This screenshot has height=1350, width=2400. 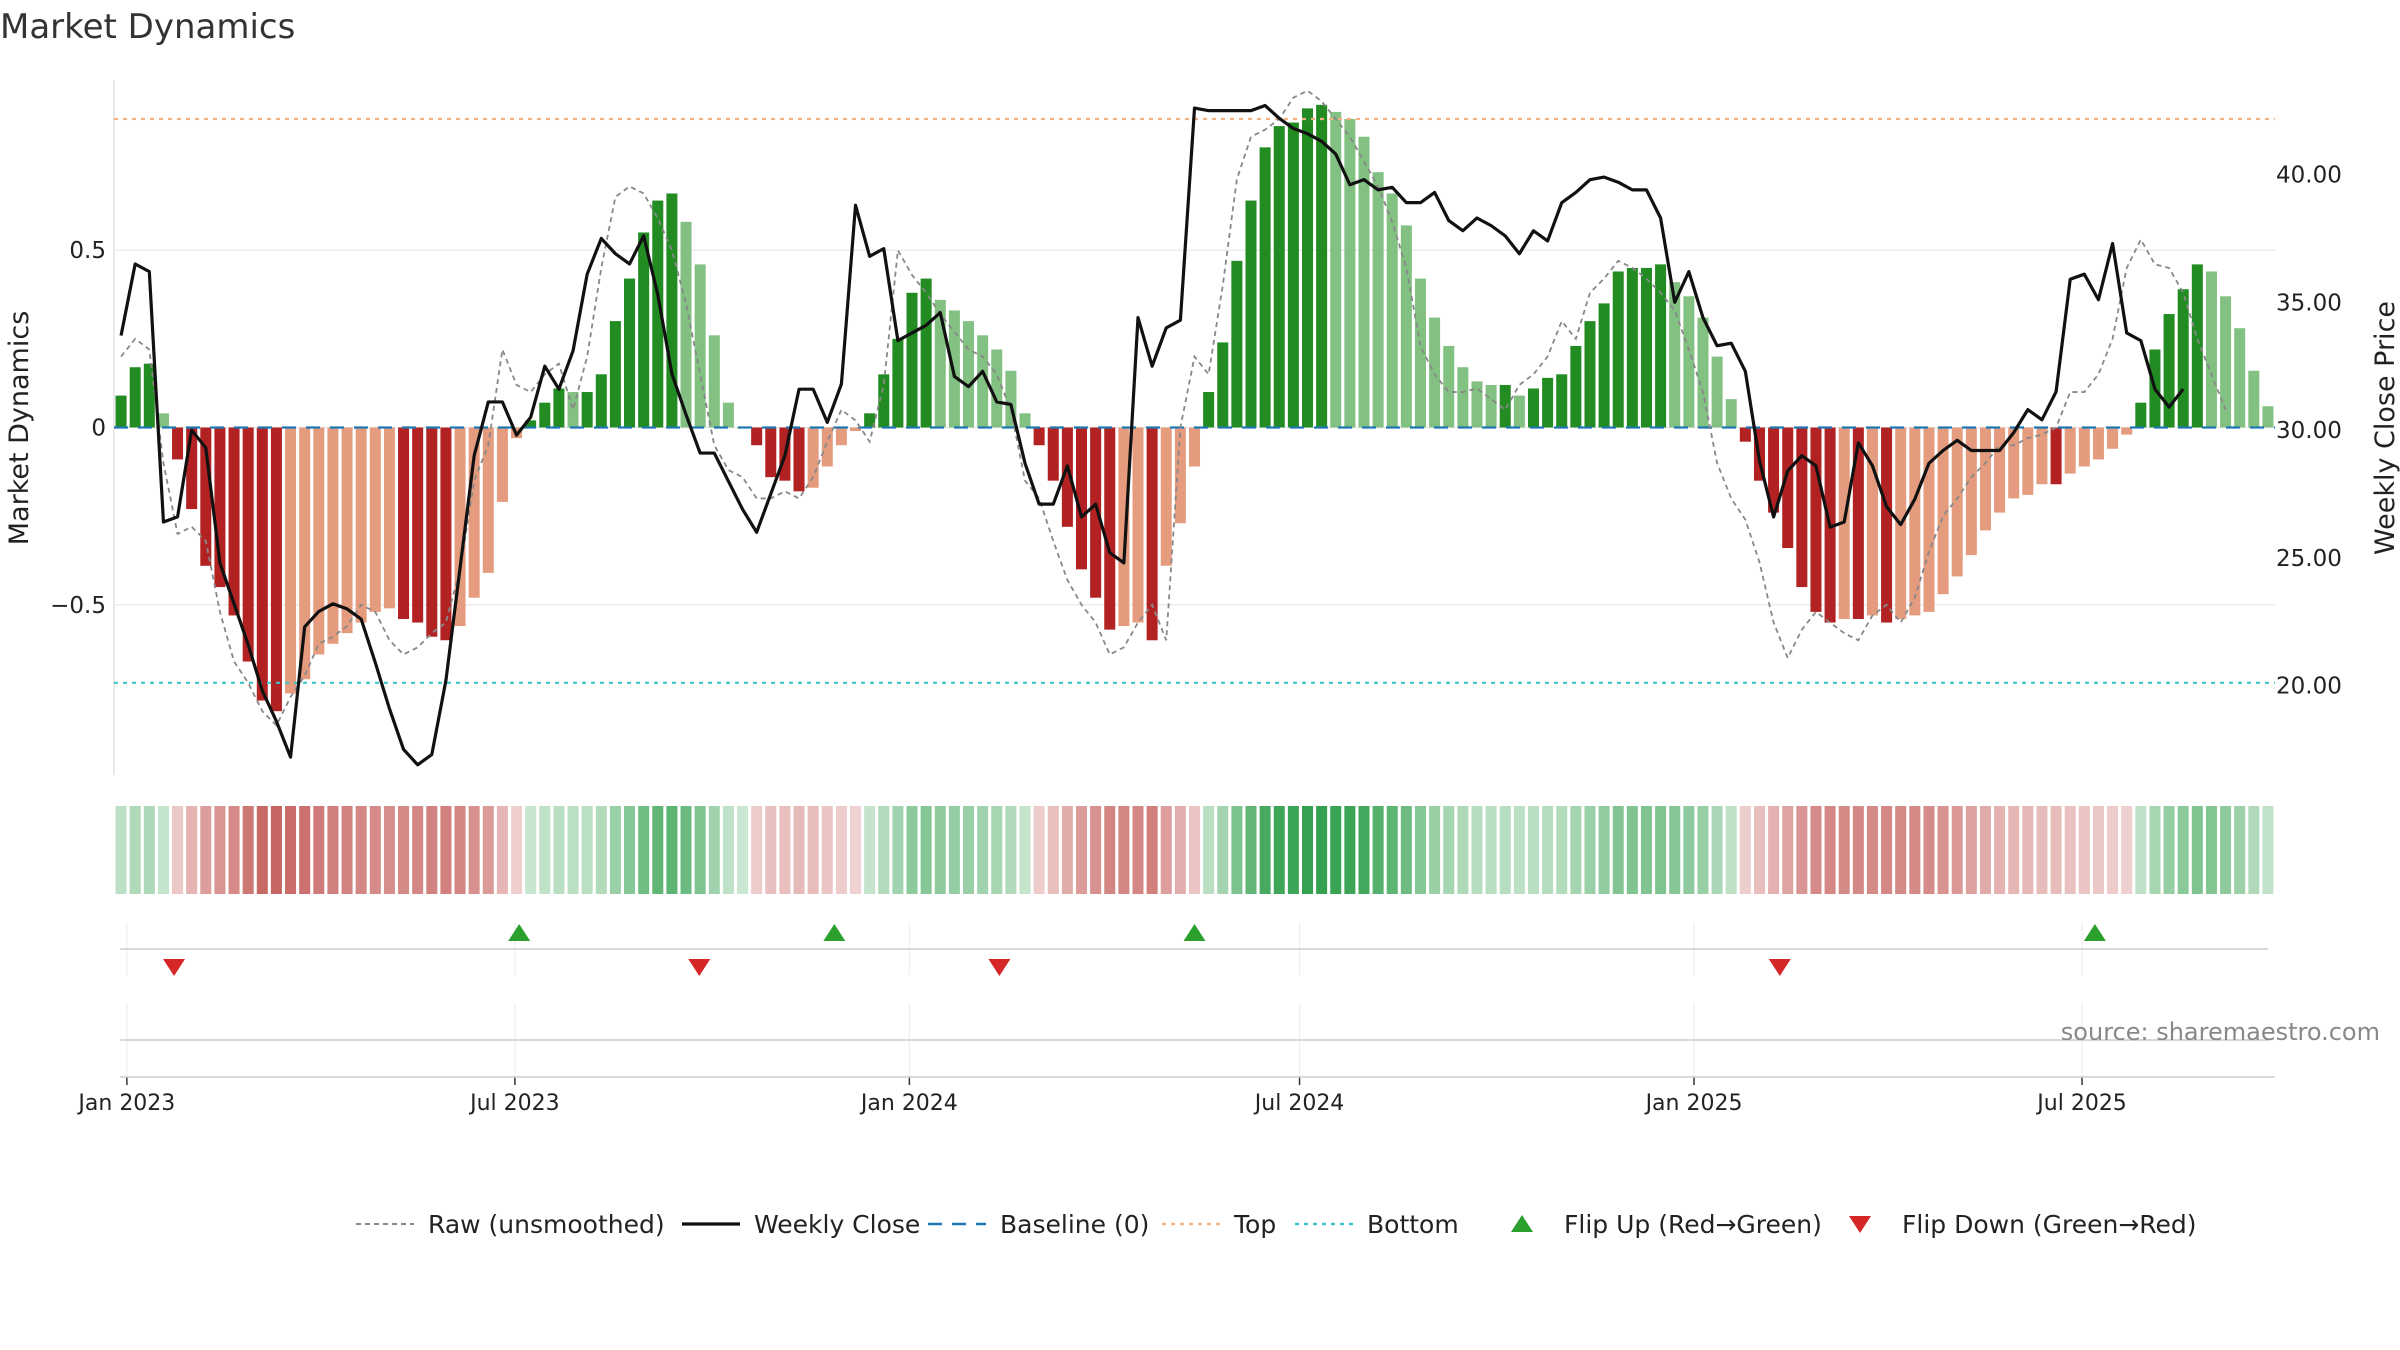 What do you see at coordinates (2309, 303) in the screenshot?
I see `right-tick-label: 35.00` at bounding box center [2309, 303].